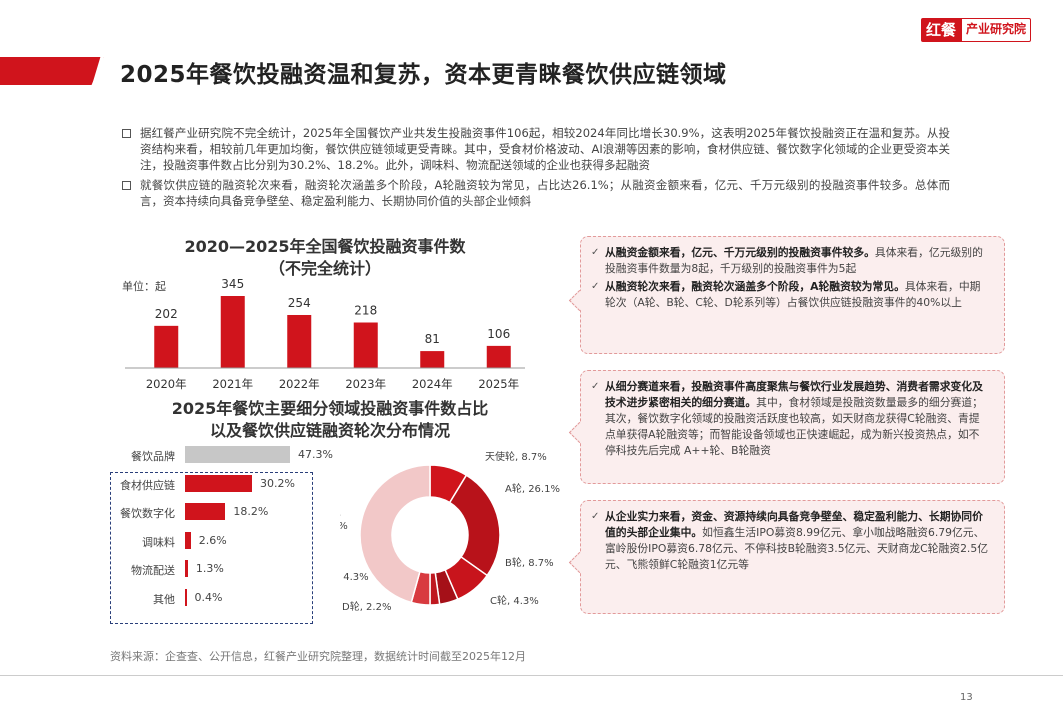 The image size is (1063, 709). I want to click on hbar-chart-title-line1: 2025年餐饮主要细分领域投融资事件数占比, so click(330, 408).